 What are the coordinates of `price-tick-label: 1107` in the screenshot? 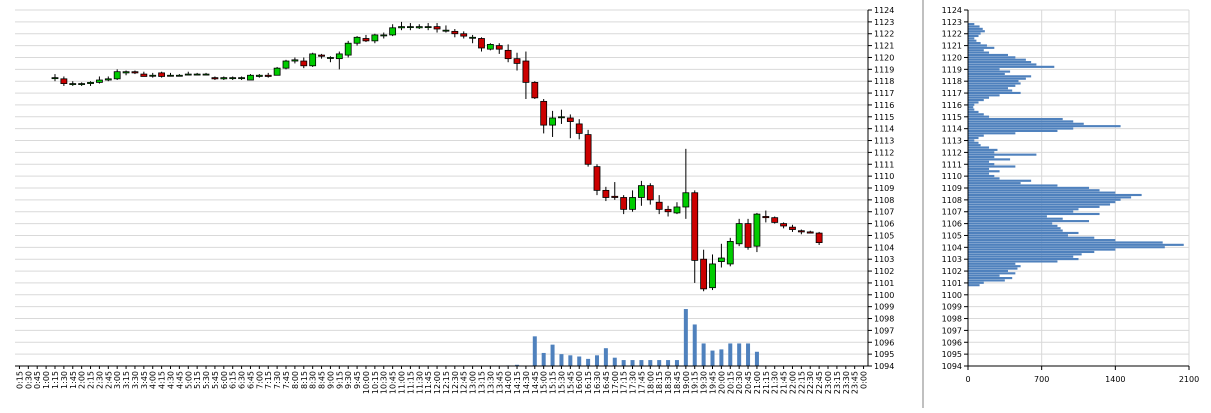 It's located at (884, 212).